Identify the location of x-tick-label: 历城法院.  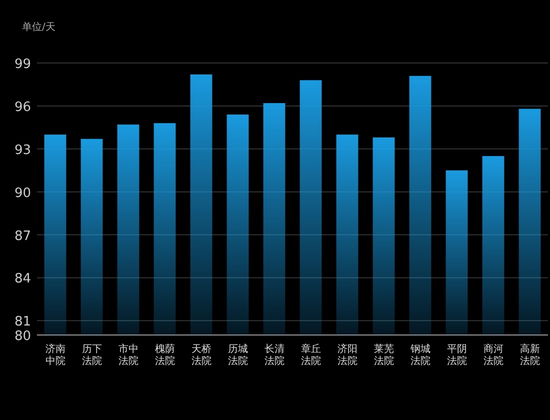
(238, 355).